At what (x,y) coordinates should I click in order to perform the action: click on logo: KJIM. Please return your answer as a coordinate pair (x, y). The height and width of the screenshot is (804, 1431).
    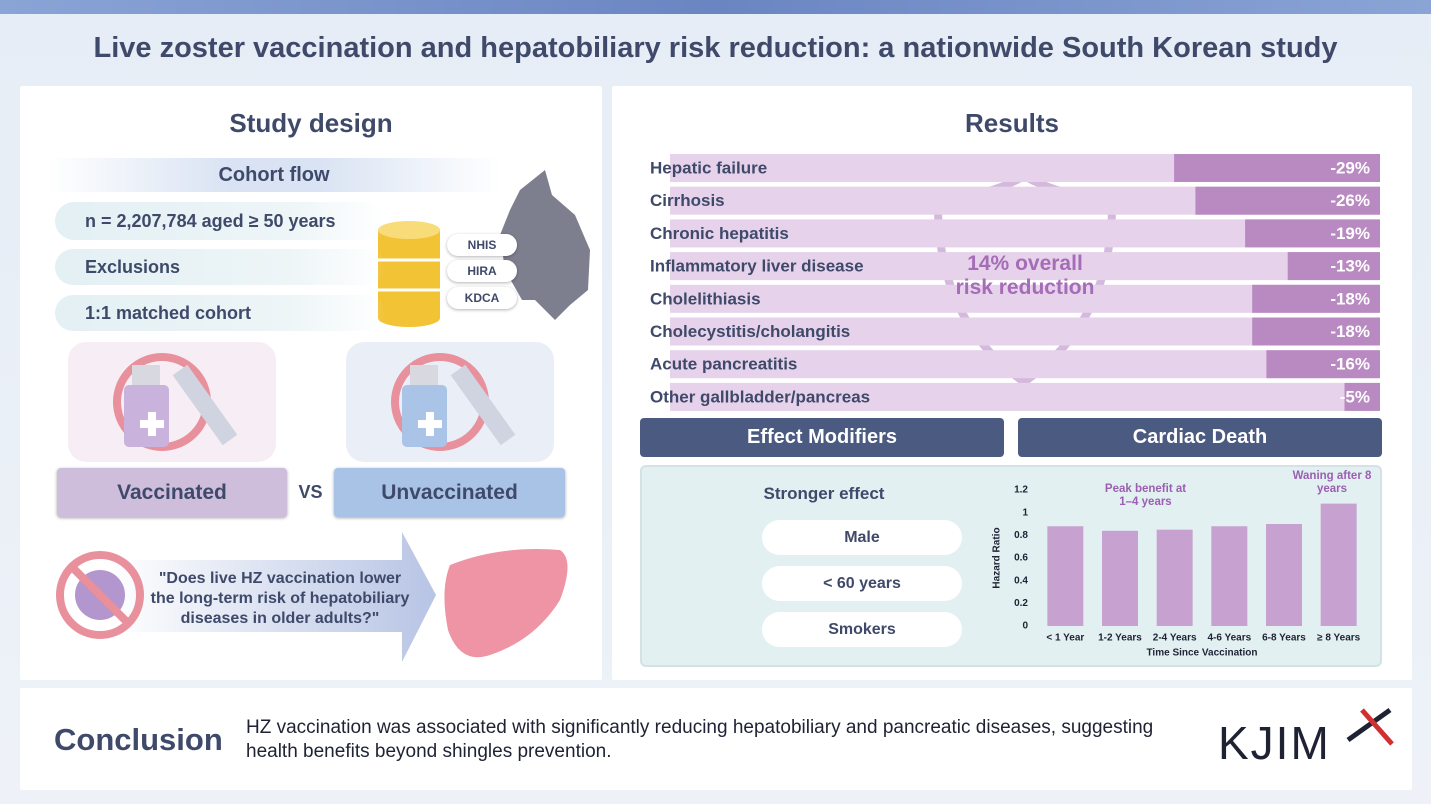
    Looking at the image, I should click on (1274, 743).